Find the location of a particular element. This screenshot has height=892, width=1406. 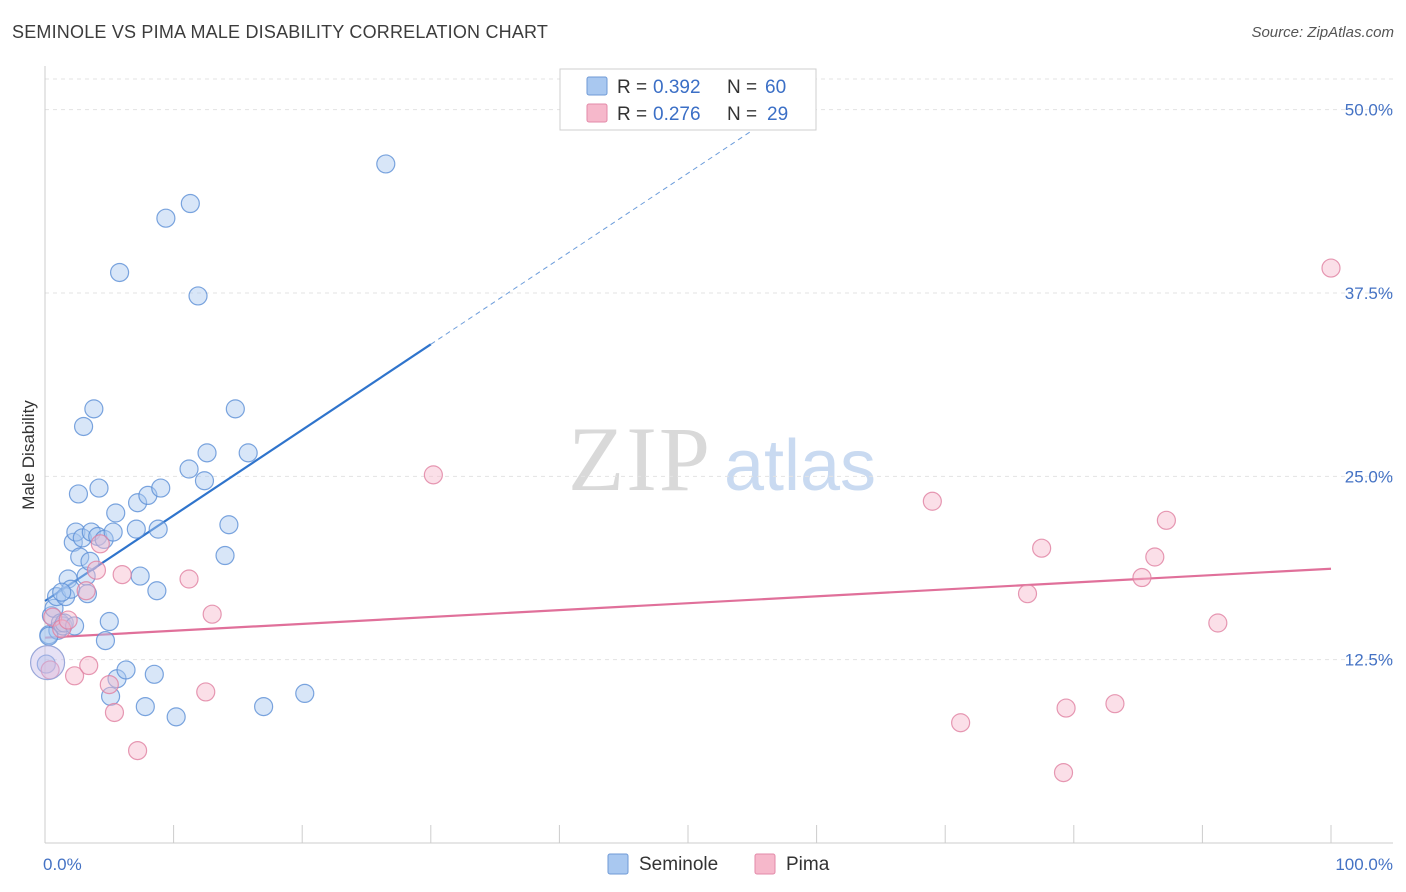

bottom-legend: Seminole Pima is located at coordinates (718, 864).